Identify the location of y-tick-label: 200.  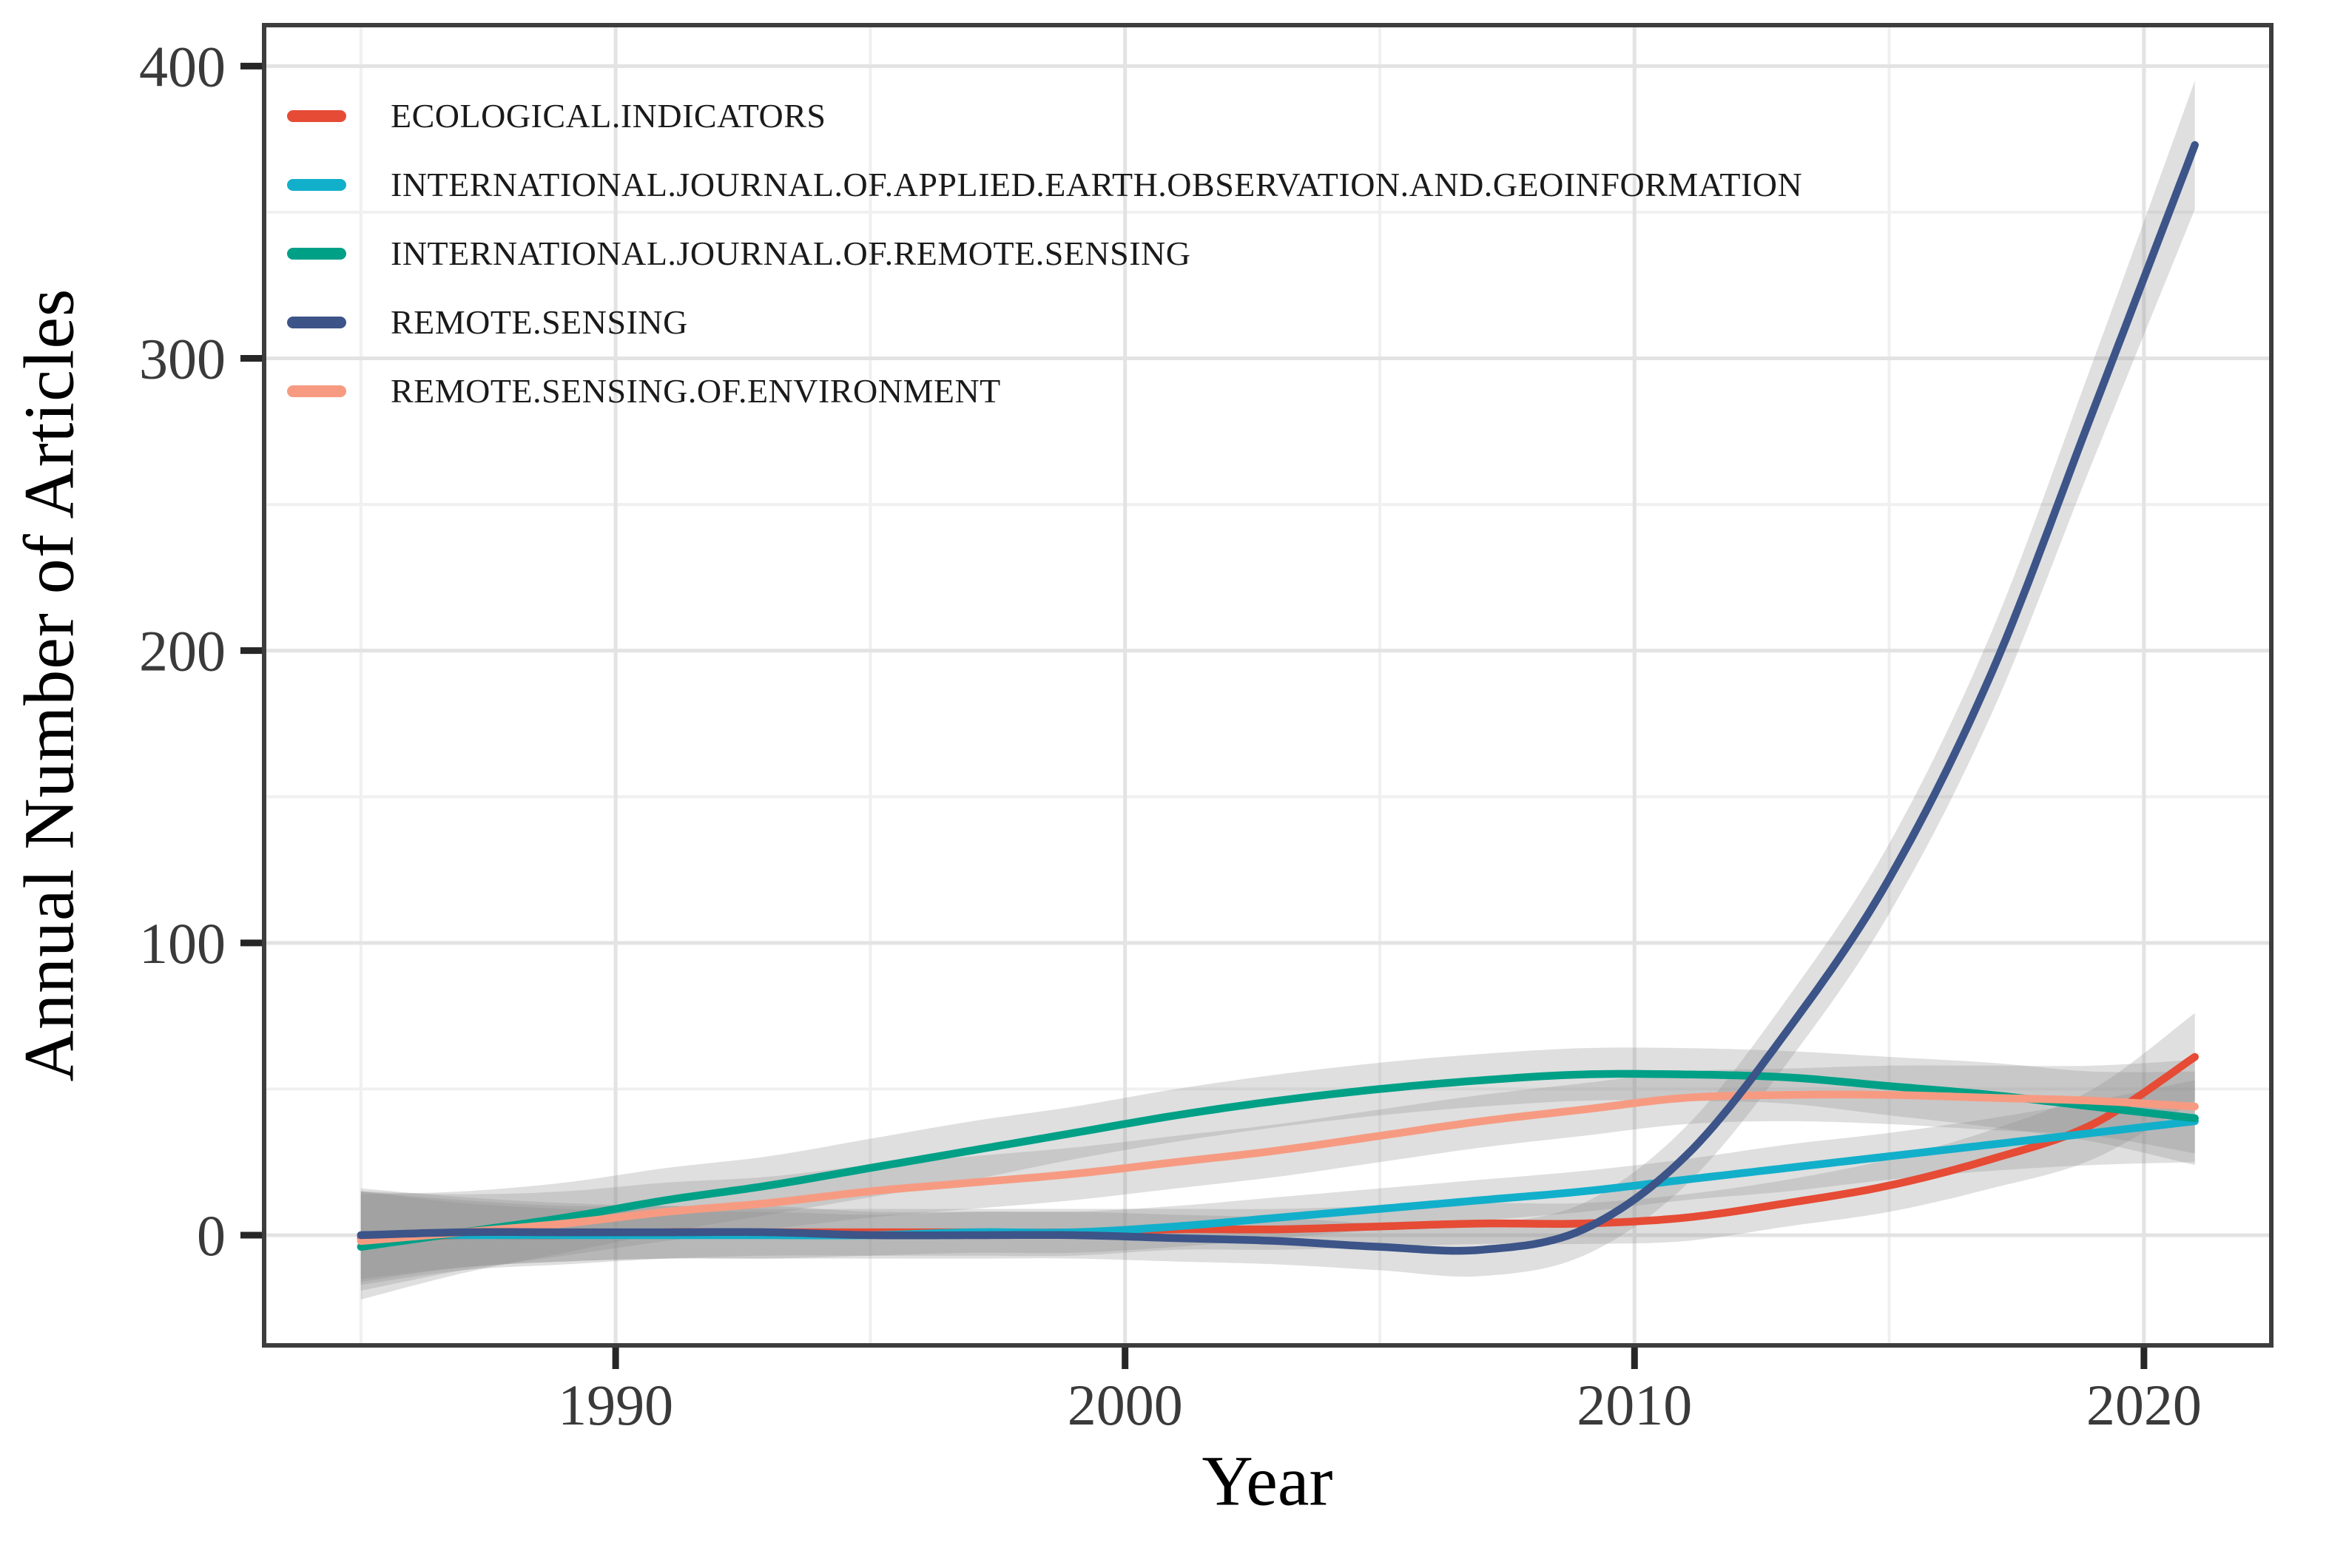
(183, 651).